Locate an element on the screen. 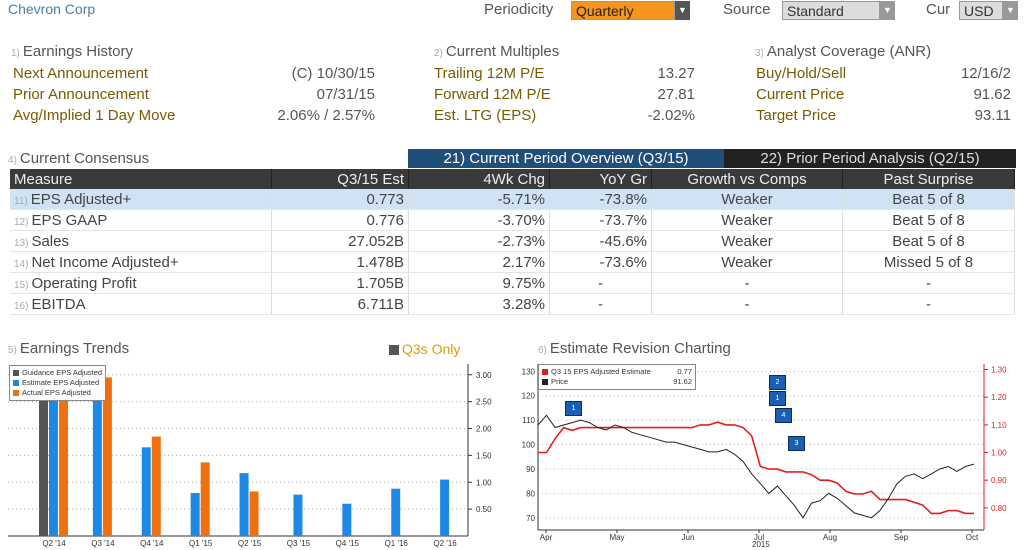 Image resolution: width=1024 pixels, height=550 pixels. left-tick-label: 110 is located at coordinates (528, 420).